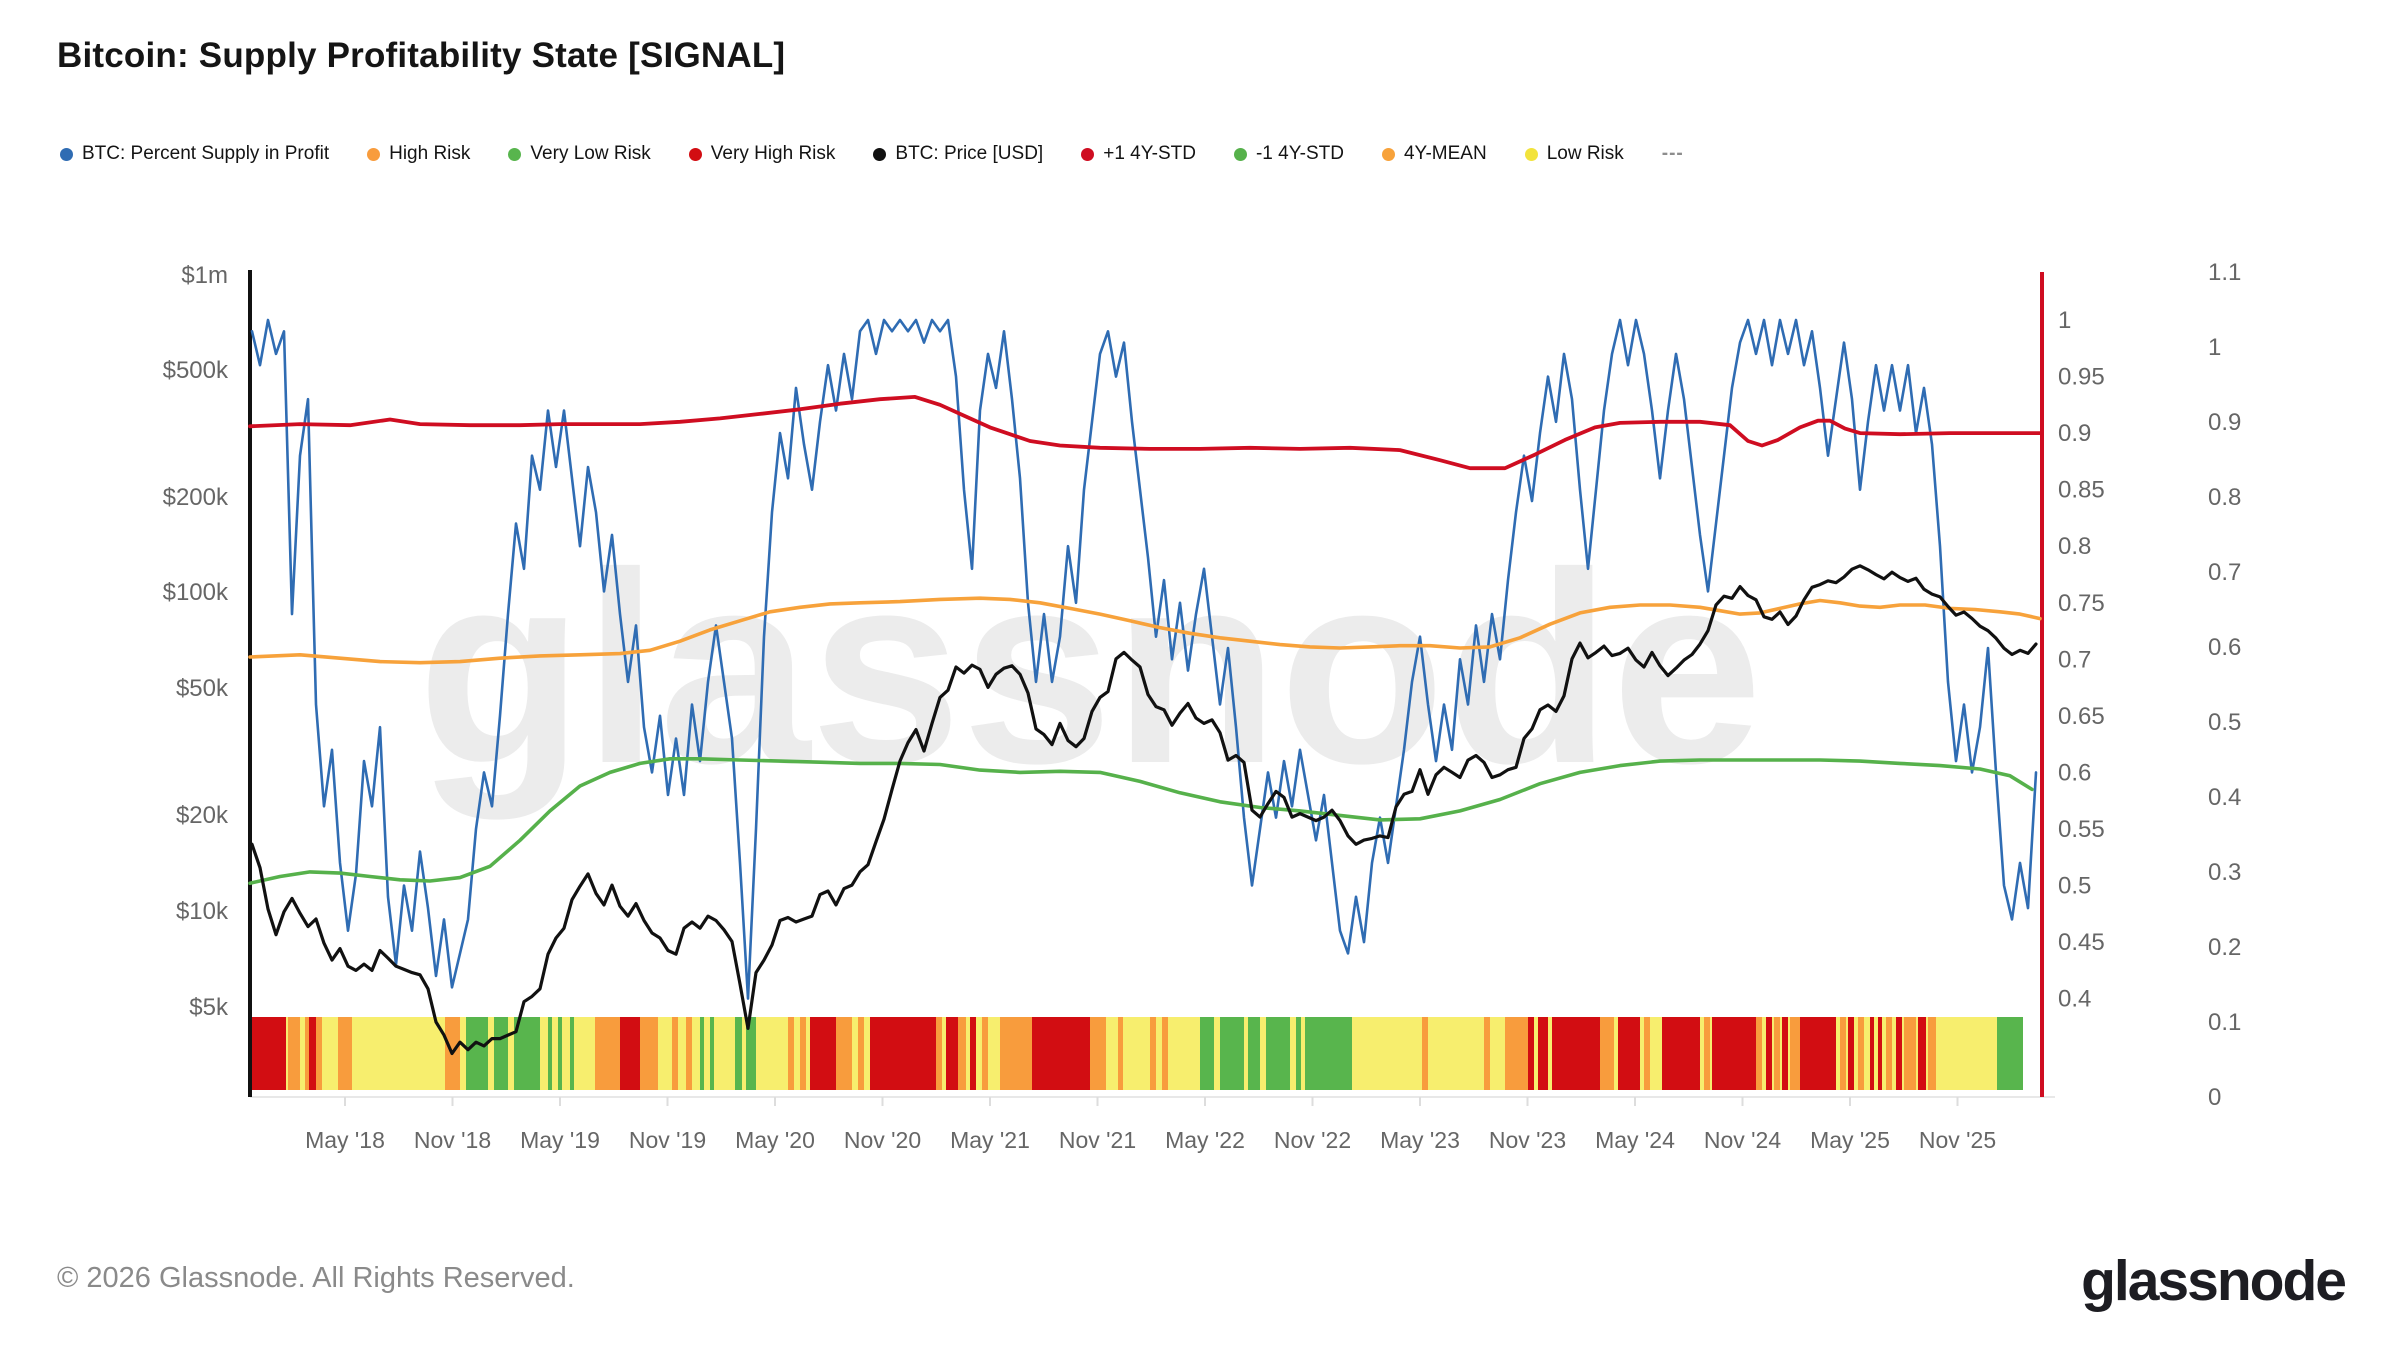 Image resolution: width=2400 pixels, height=1350 pixels. What do you see at coordinates (1742, 1140) in the screenshot?
I see `x-axis-tick-label: Nov '24` at bounding box center [1742, 1140].